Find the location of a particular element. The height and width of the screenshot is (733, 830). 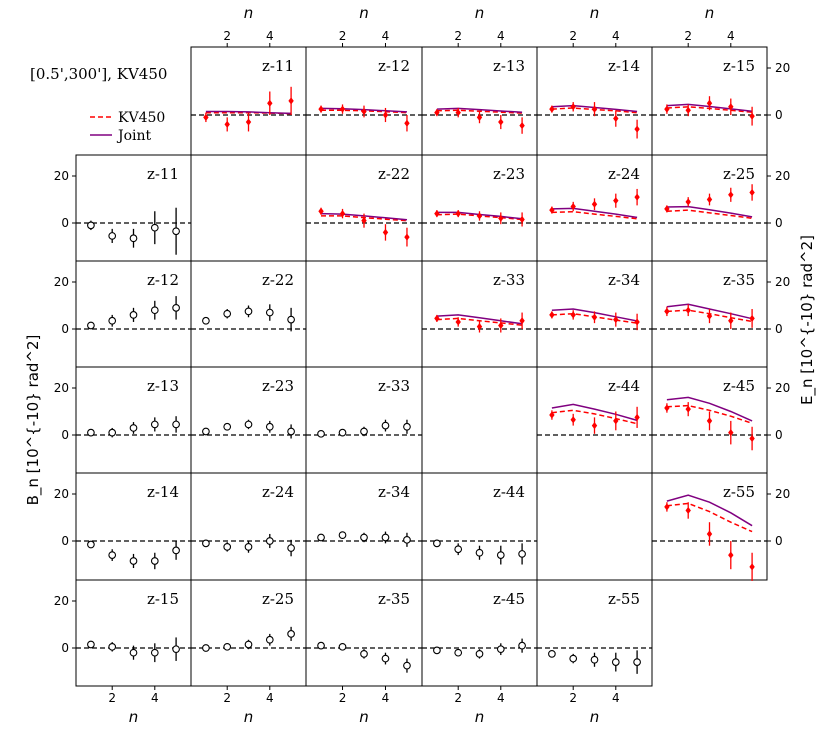

y-tick-label-left: 20 is located at coordinates (61, 282).